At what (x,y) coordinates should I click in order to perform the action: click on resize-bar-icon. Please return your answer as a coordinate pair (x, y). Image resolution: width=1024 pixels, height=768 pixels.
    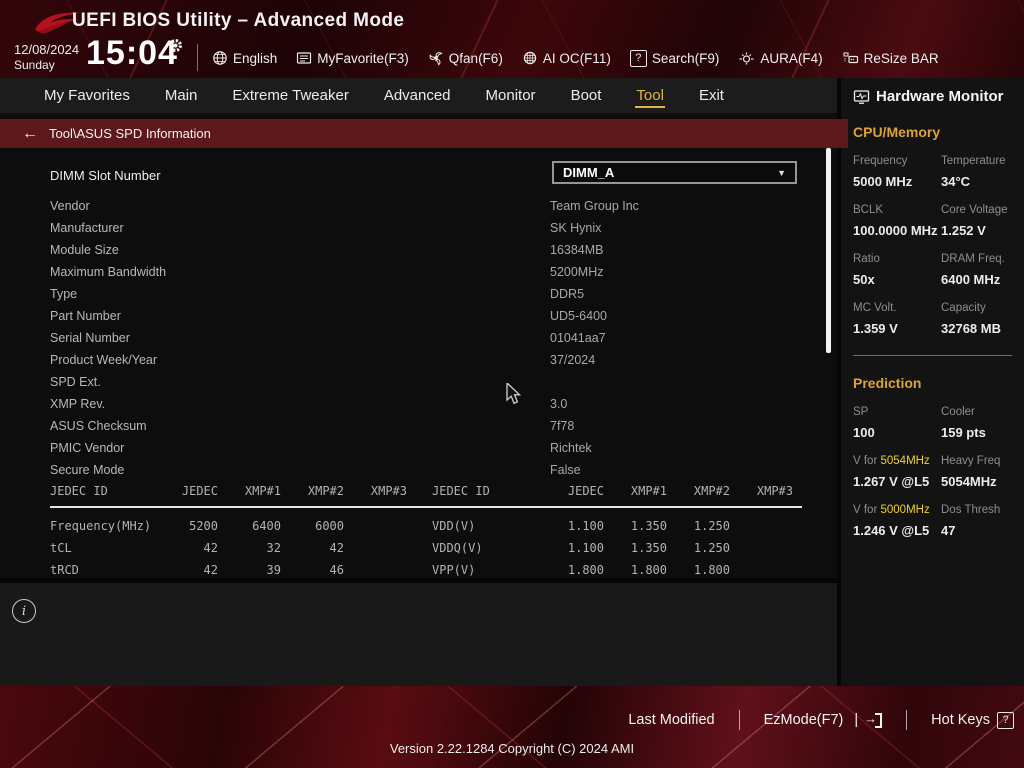
    Looking at the image, I should click on (850, 58).